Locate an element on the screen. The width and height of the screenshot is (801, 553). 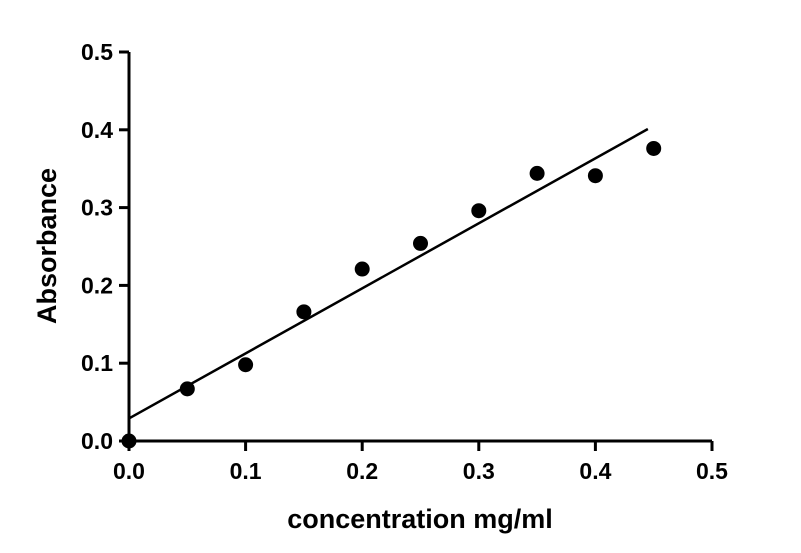
x-tick-label: 0.2 is located at coordinates (362, 471).